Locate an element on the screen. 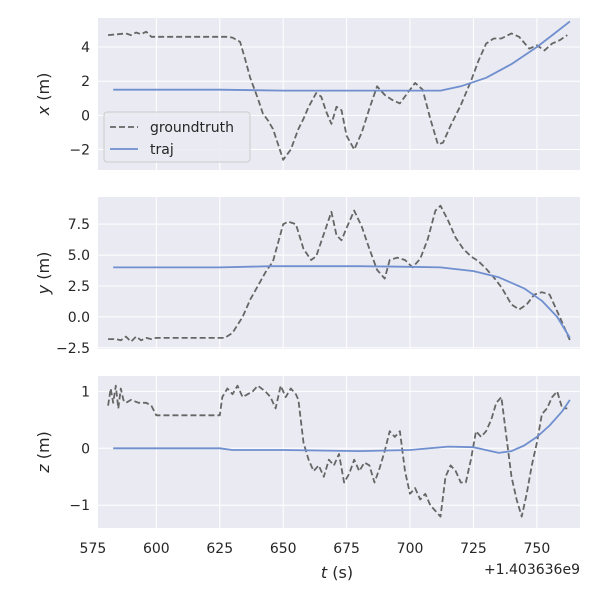  legend-box is located at coordinates (177, 137).